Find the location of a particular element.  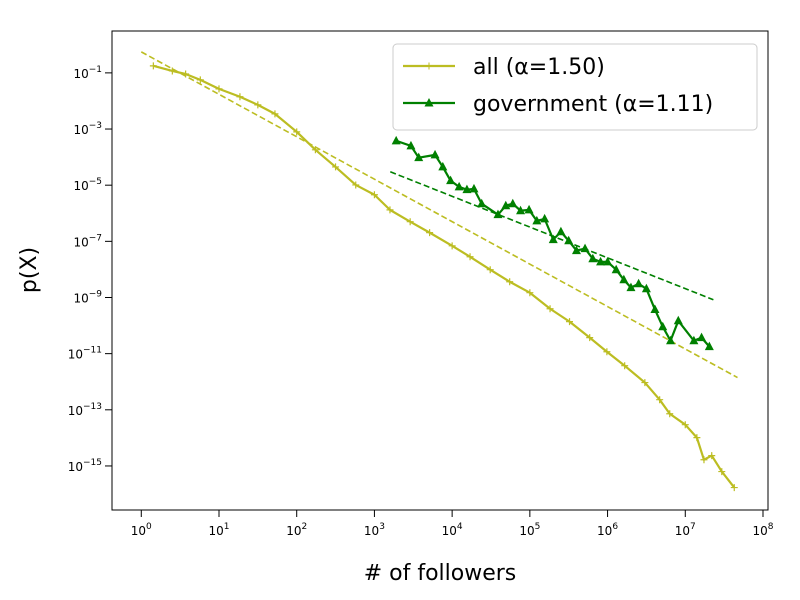

series-line is located at coordinates (553, 243).